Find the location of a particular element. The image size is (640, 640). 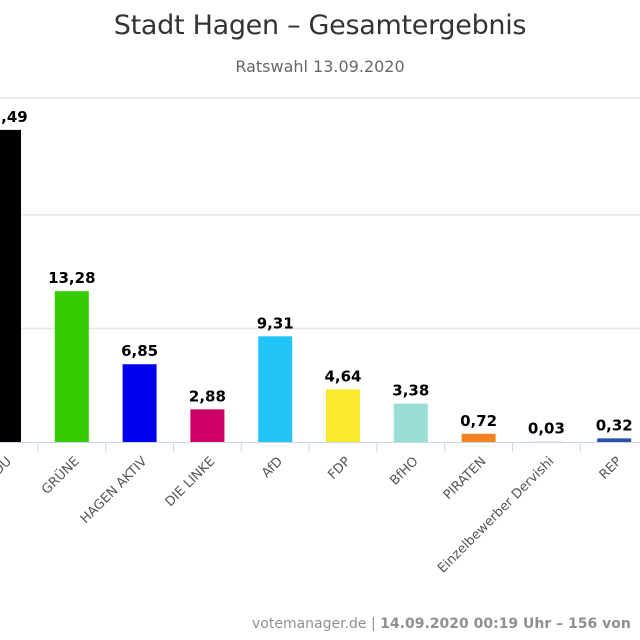

bar-gr-ne is located at coordinates (71, 366).